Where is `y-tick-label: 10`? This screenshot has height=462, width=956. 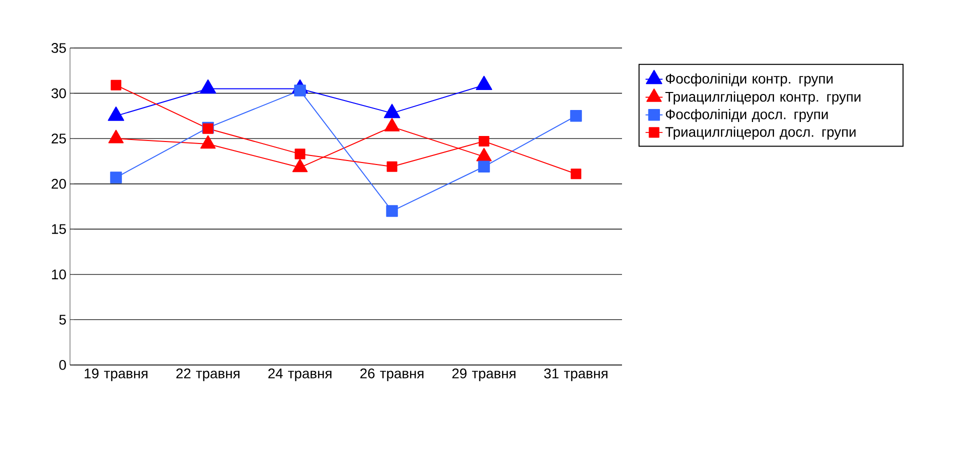 y-tick-label: 10 is located at coordinates (59, 274).